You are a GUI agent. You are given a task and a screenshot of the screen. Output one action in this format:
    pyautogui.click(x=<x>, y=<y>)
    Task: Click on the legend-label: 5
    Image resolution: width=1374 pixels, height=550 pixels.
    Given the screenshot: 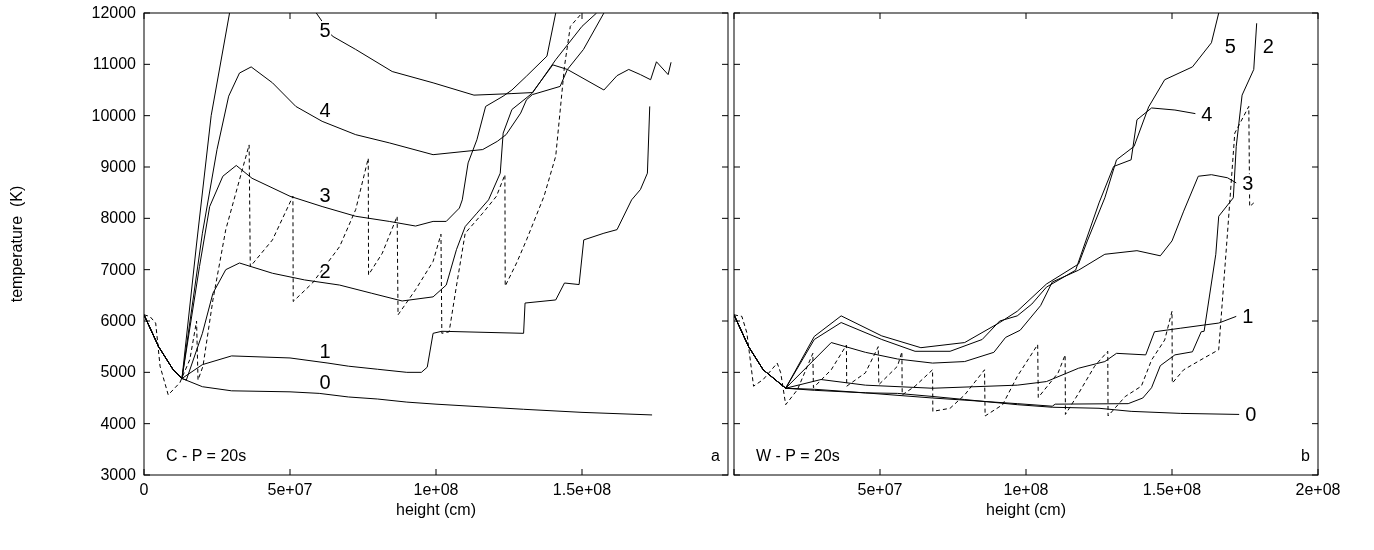 What is the action you would take?
    pyautogui.click(x=325, y=30)
    